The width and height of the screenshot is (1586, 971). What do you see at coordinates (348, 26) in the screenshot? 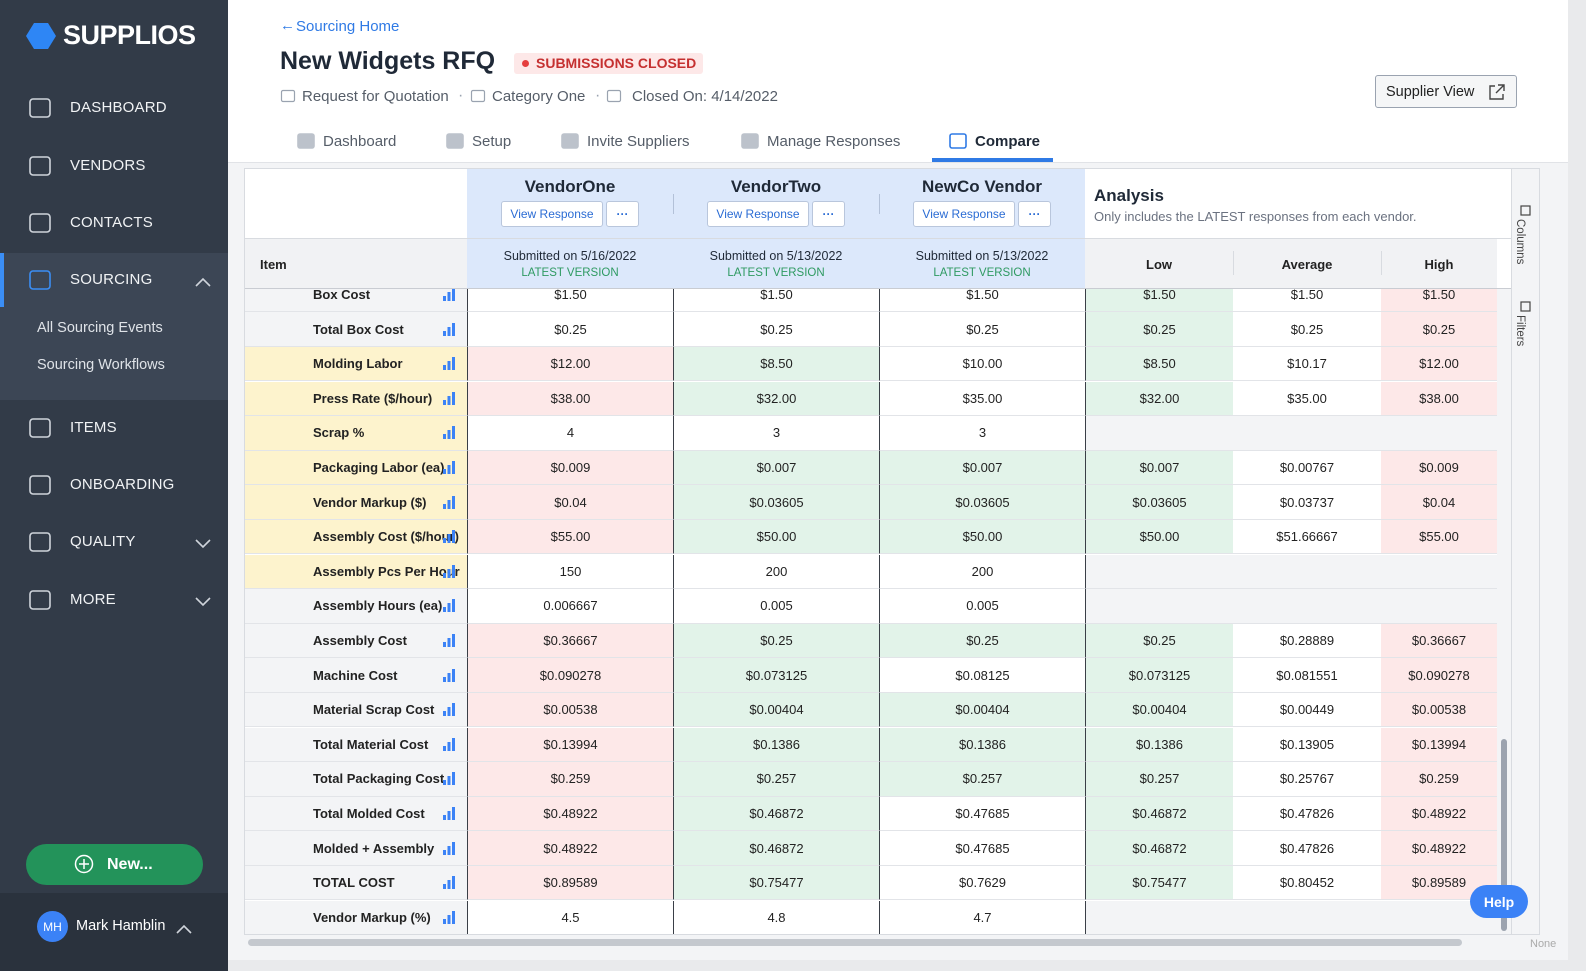
I see `back-link: Sourcing Home` at bounding box center [348, 26].